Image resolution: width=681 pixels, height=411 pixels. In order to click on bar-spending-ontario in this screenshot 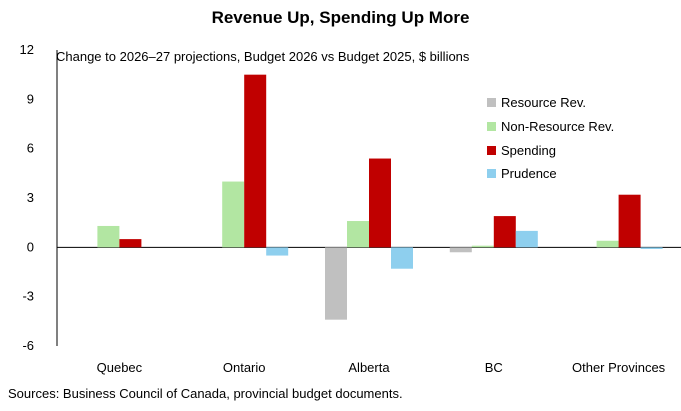, I will do `click(255, 161)`.